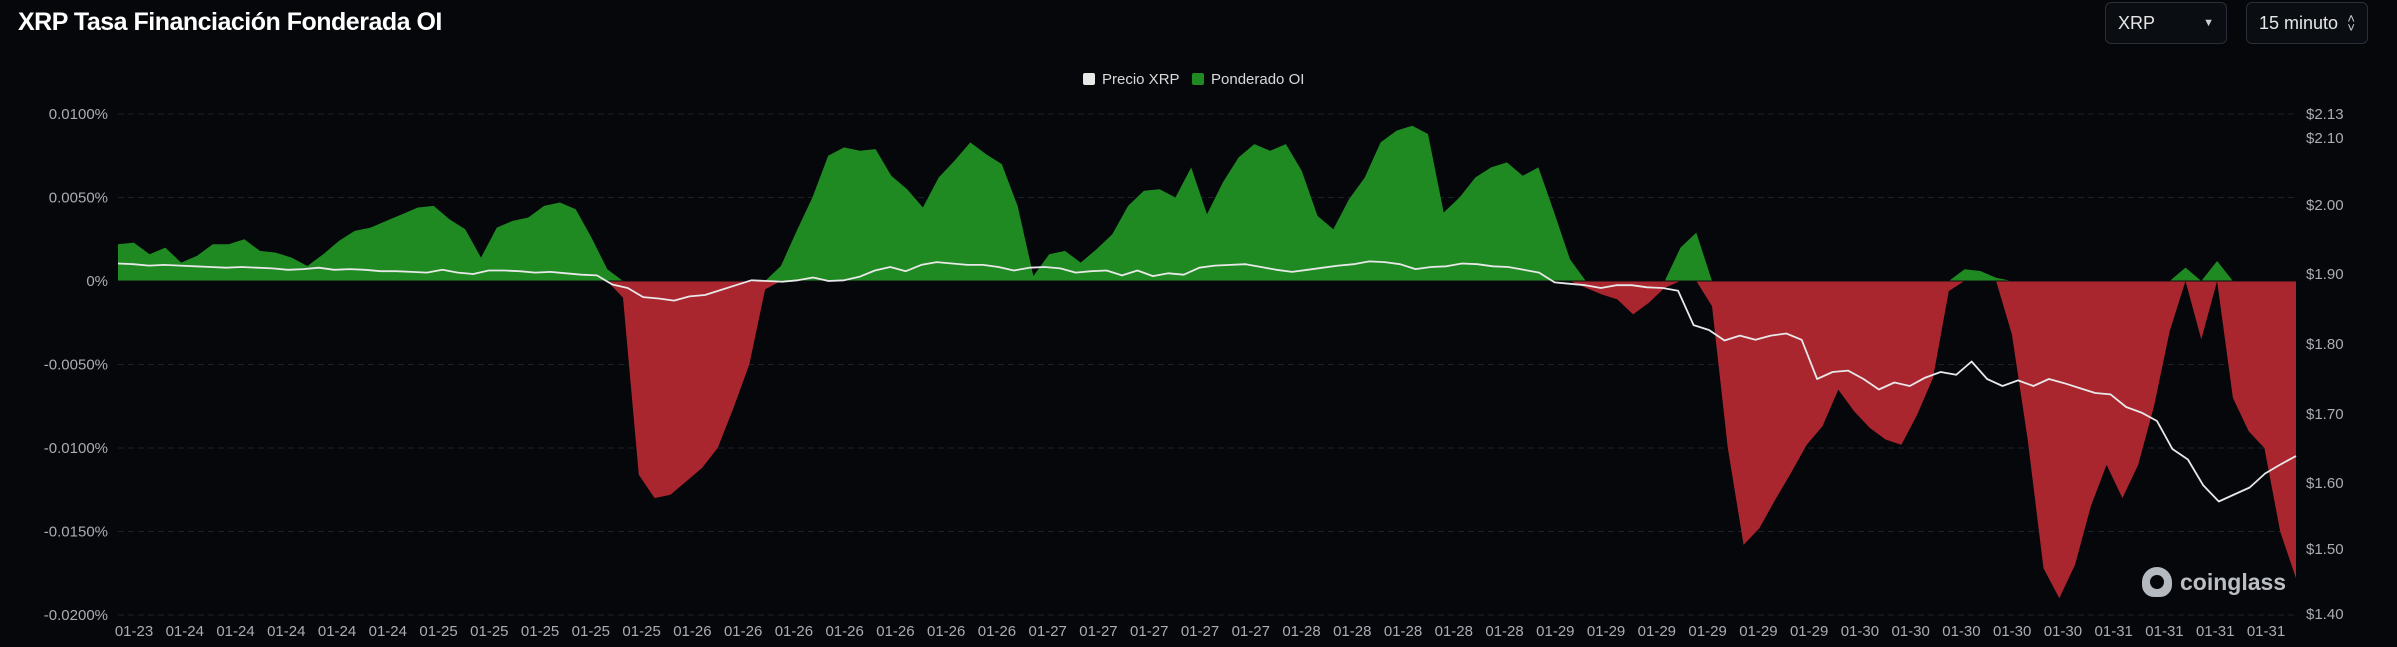  I want to click on y-right-tick-label: $1.70, so click(2325, 414).